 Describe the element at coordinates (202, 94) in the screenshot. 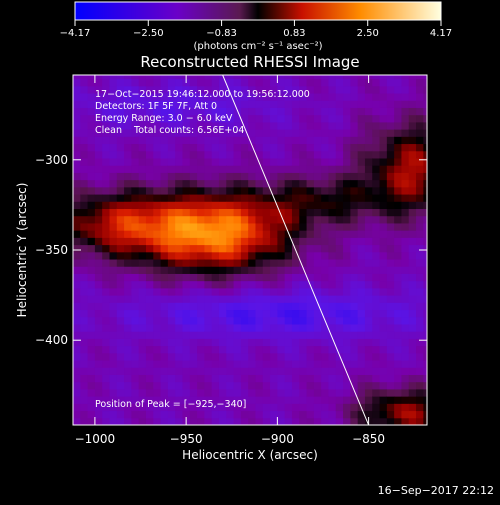

I see `time-range-label: 17−Oct−2015 19:46:12.000 to 19:56:12.000` at that location.